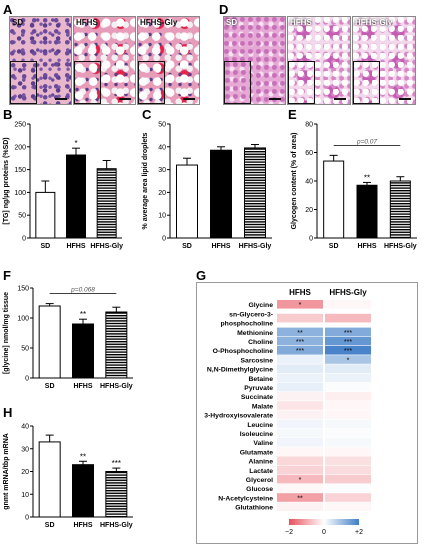 Image resolution: width=425 pixels, height=550 pixels. I want to click on heatmap-row-label: N-Acetylcysteine, so click(245, 498).